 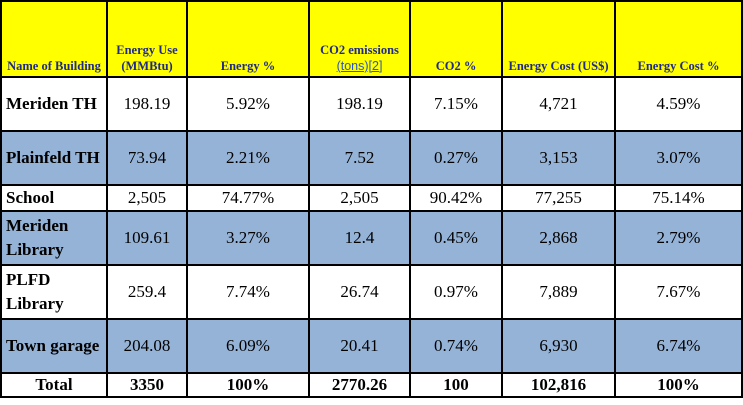 I want to click on energy-pct-cell: 5.92%, so click(x=248, y=104).